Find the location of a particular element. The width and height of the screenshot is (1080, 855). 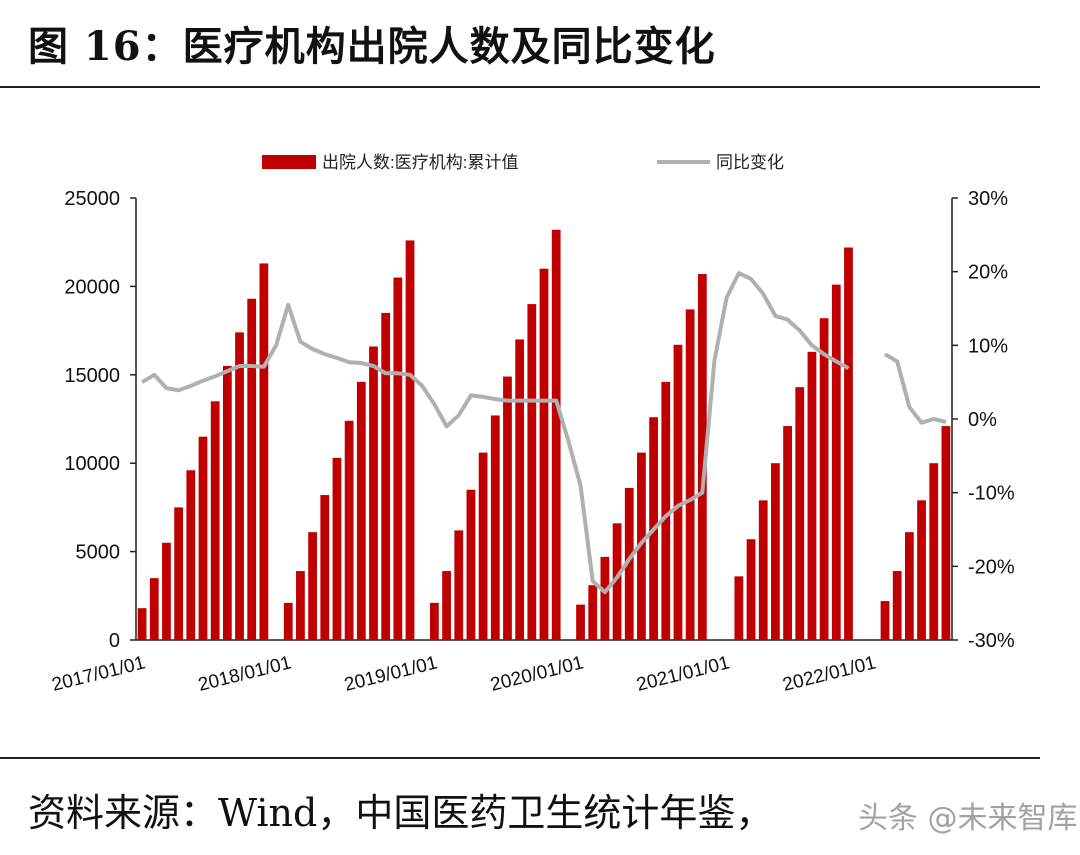

x-tick-label: 2021/01/01 is located at coordinates (683, 673).